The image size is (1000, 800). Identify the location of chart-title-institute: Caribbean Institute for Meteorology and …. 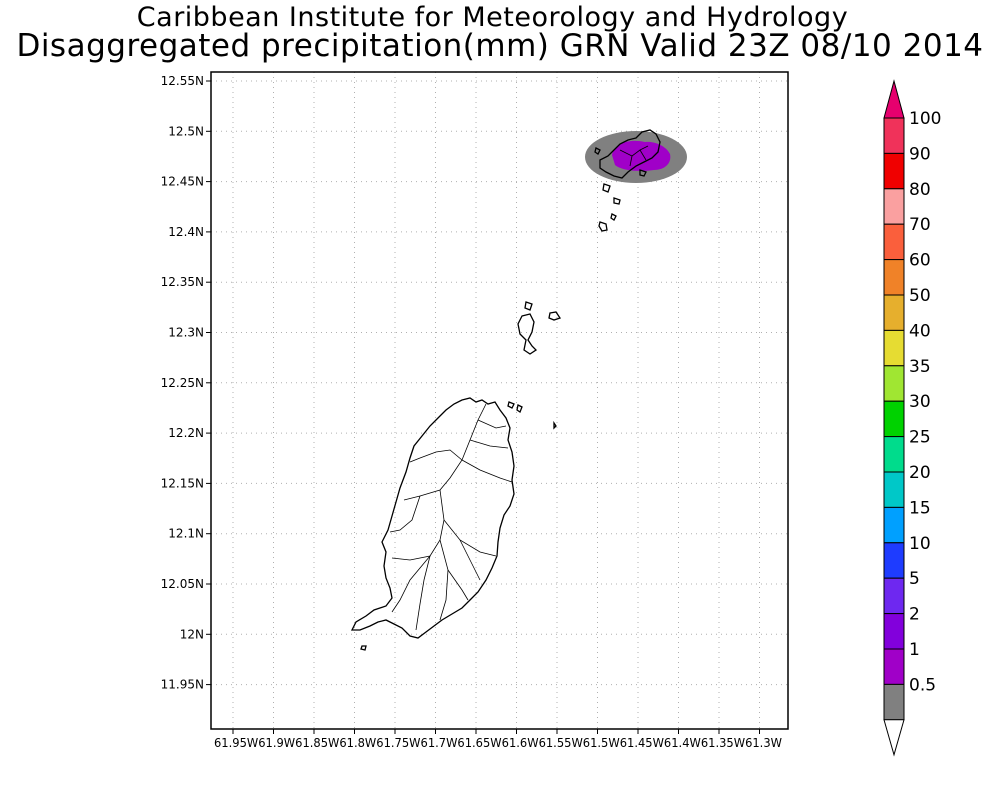
(492, 17).